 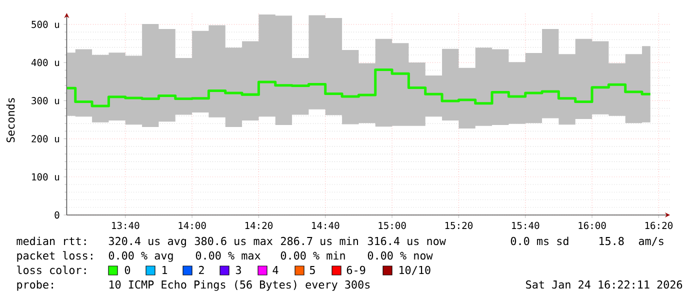 What do you see at coordinates (392, 226) in the screenshot?
I see `x-tick-label: 15:00` at bounding box center [392, 226].